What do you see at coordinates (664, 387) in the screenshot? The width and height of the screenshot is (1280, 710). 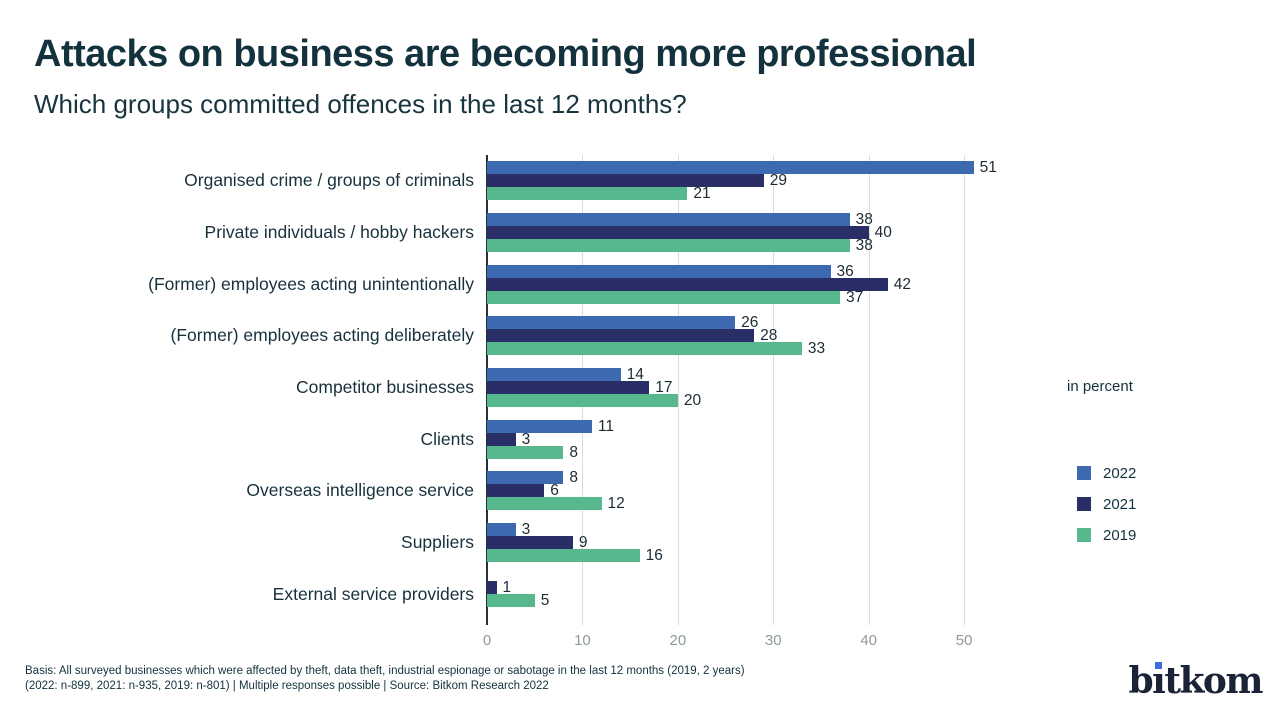 I see `bar-value-label: 17` at bounding box center [664, 387].